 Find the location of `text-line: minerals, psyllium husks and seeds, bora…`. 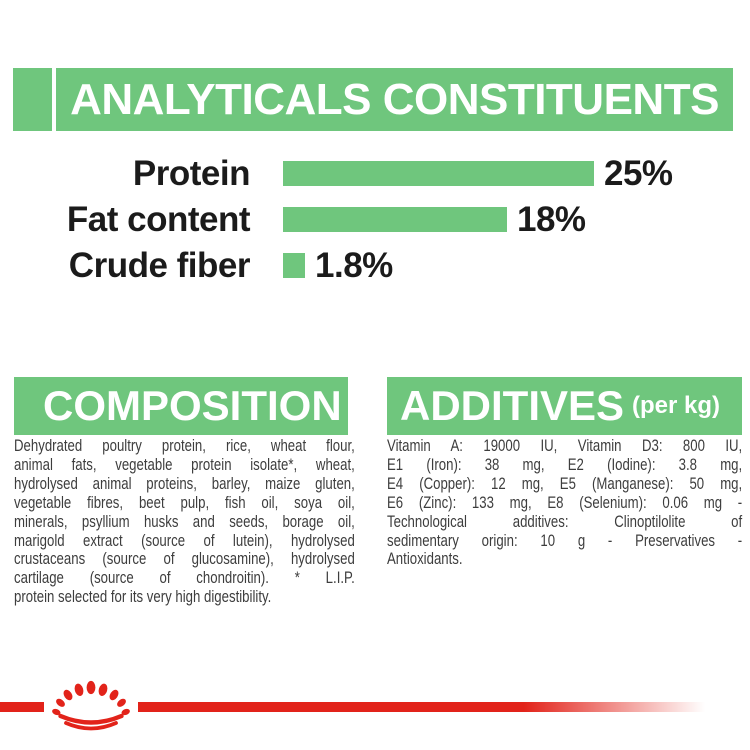

text-line: minerals, psyllium husks and seeds, bora… is located at coordinates (184, 521).